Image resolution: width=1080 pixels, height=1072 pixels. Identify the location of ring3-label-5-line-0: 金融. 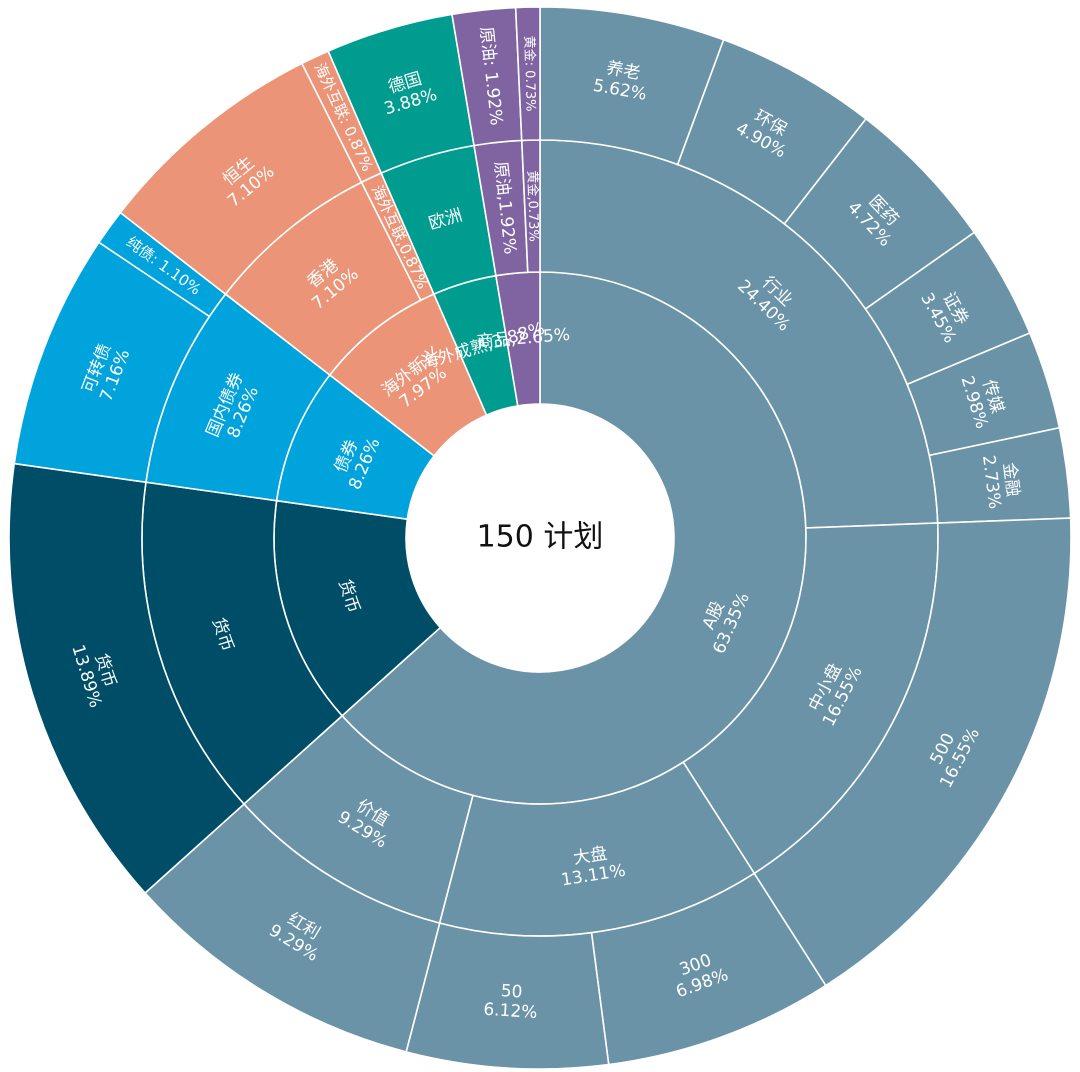
(1011, 480).